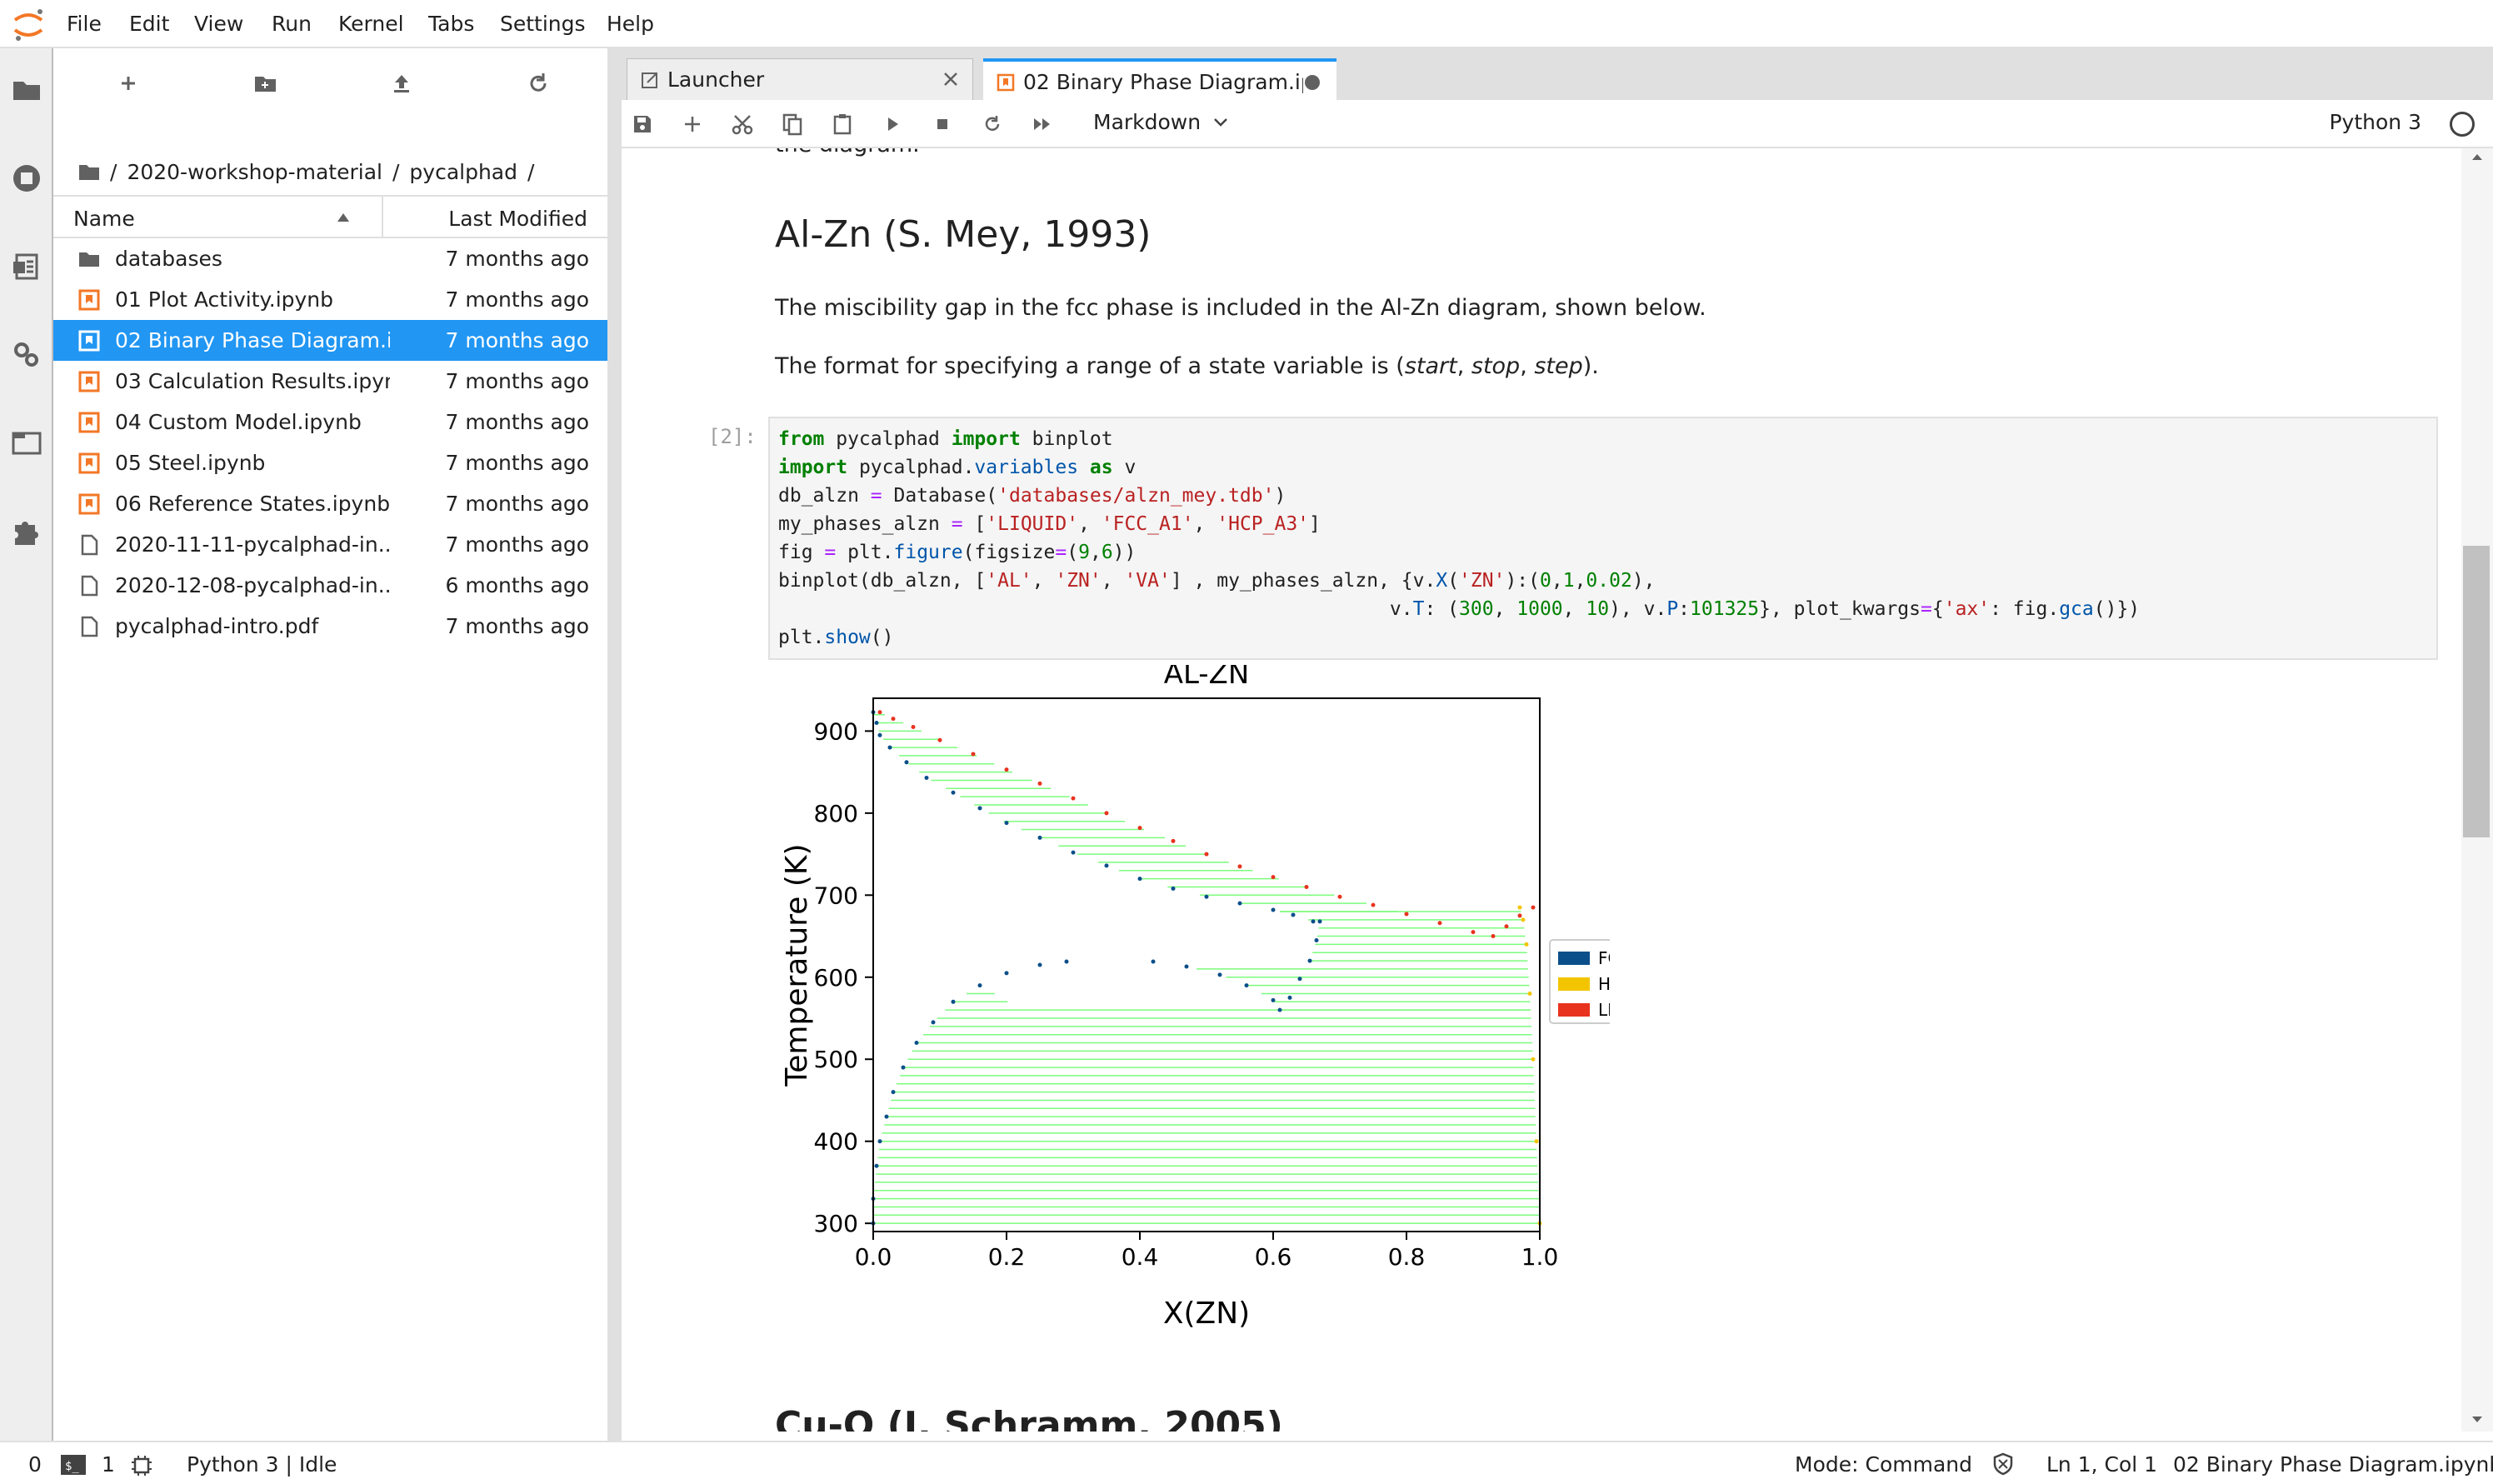 The image size is (2493, 1484). What do you see at coordinates (128, 83) in the screenshot?
I see `new-launcher-button` at bounding box center [128, 83].